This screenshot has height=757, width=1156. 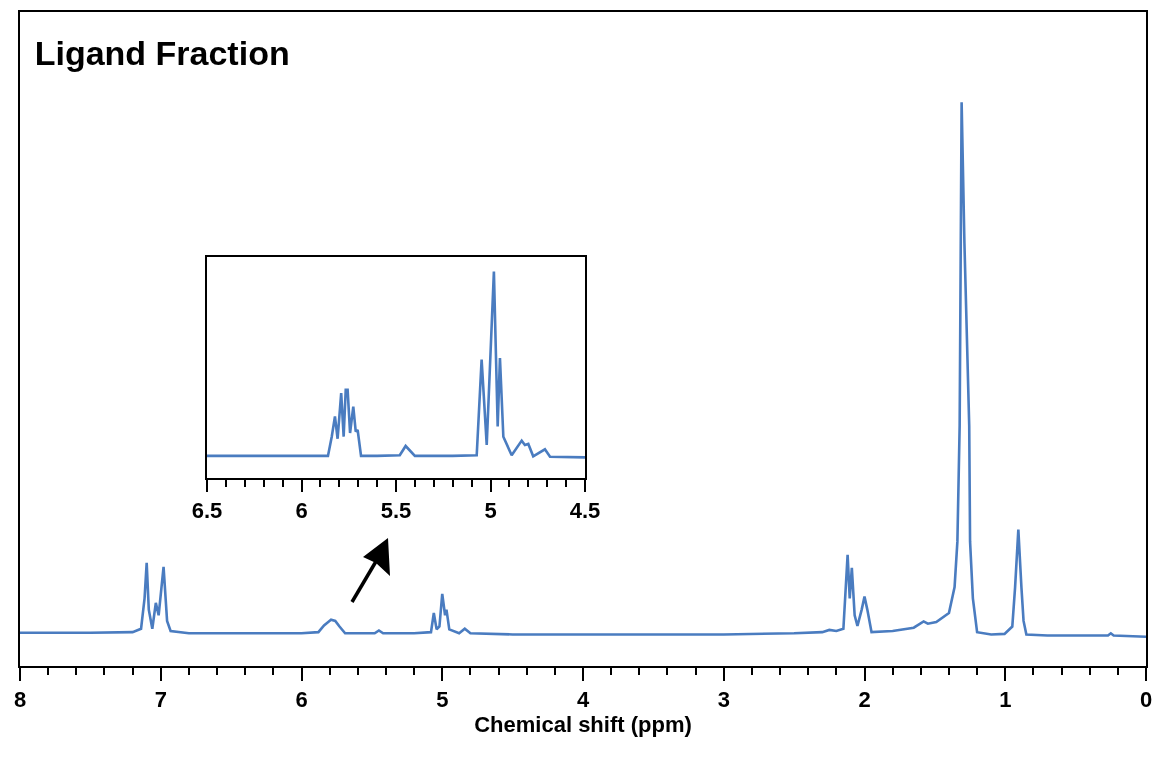 What do you see at coordinates (207, 511) in the screenshot?
I see `x-tick-label: 6.5` at bounding box center [207, 511].